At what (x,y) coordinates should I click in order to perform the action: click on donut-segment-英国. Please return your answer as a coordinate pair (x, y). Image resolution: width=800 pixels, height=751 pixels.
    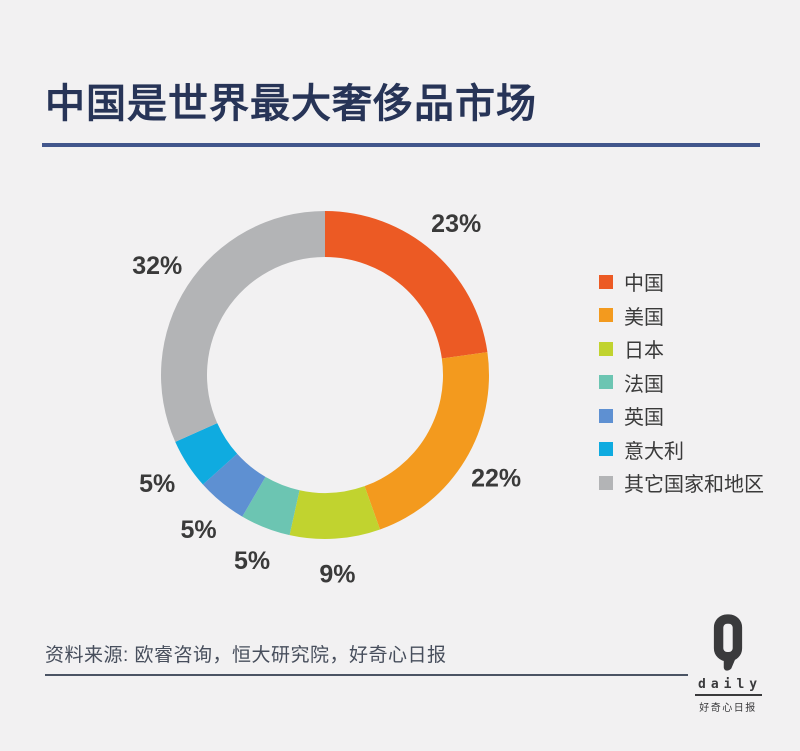
    Looking at the image, I should click on (234, 485).